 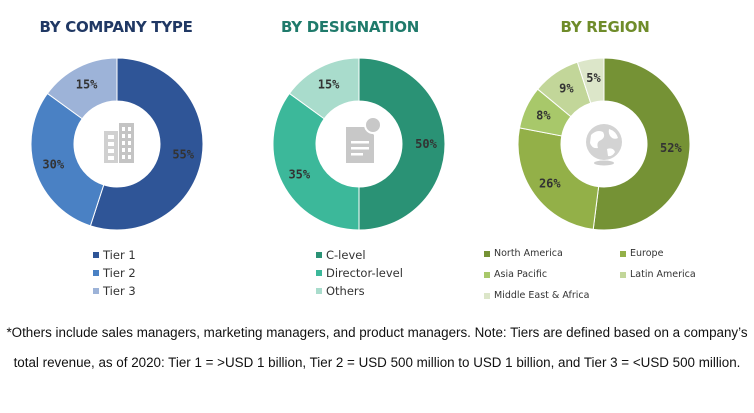 I want to click on legend-label: North America, so click(x=528, y=253).